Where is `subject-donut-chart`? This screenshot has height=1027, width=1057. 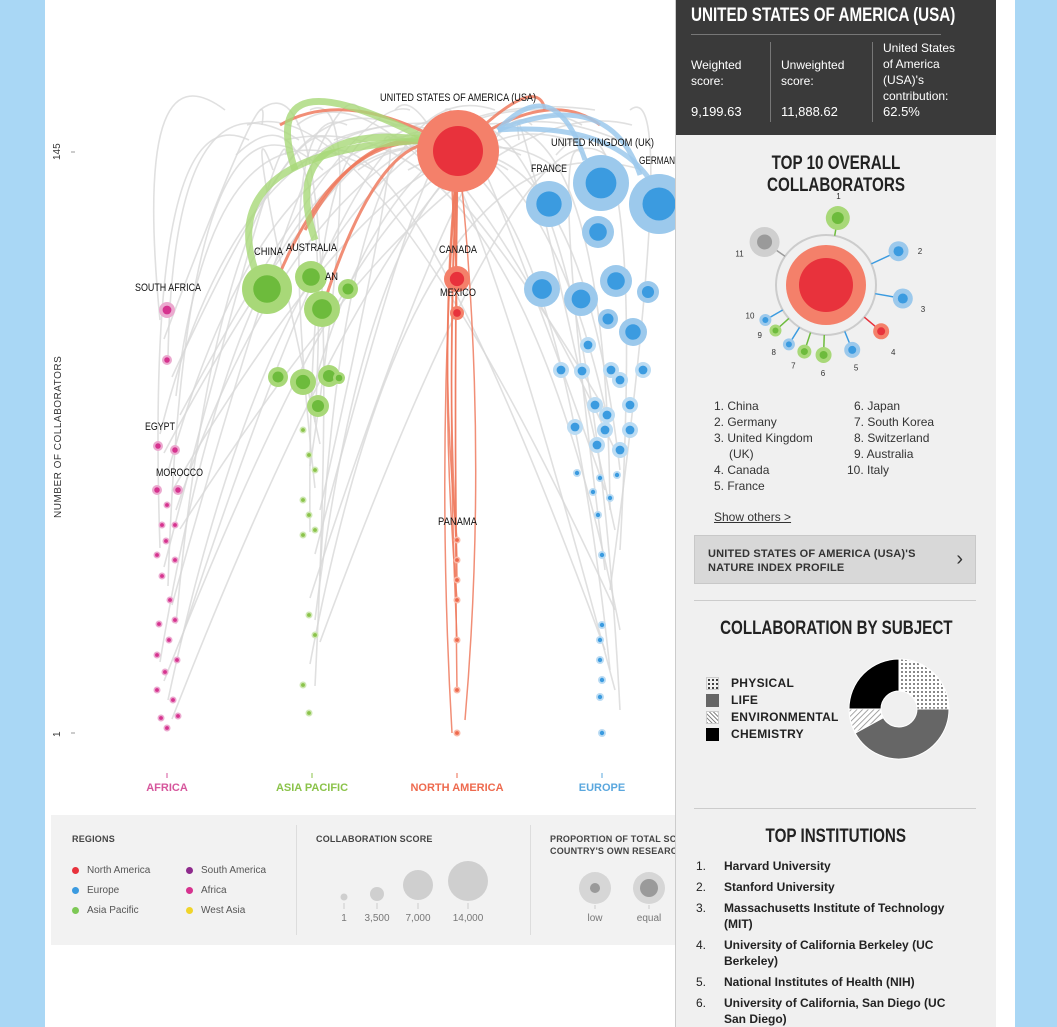
subject-donut-chart is located at coordinates (899, 709).